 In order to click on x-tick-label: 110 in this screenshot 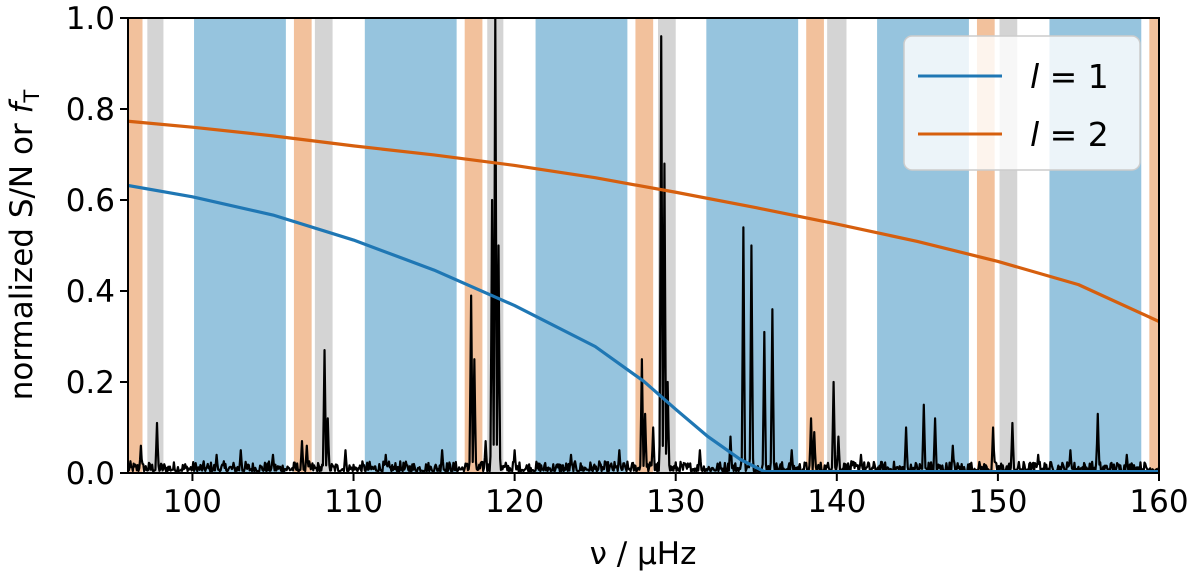, I will do `click(353, 502)`.